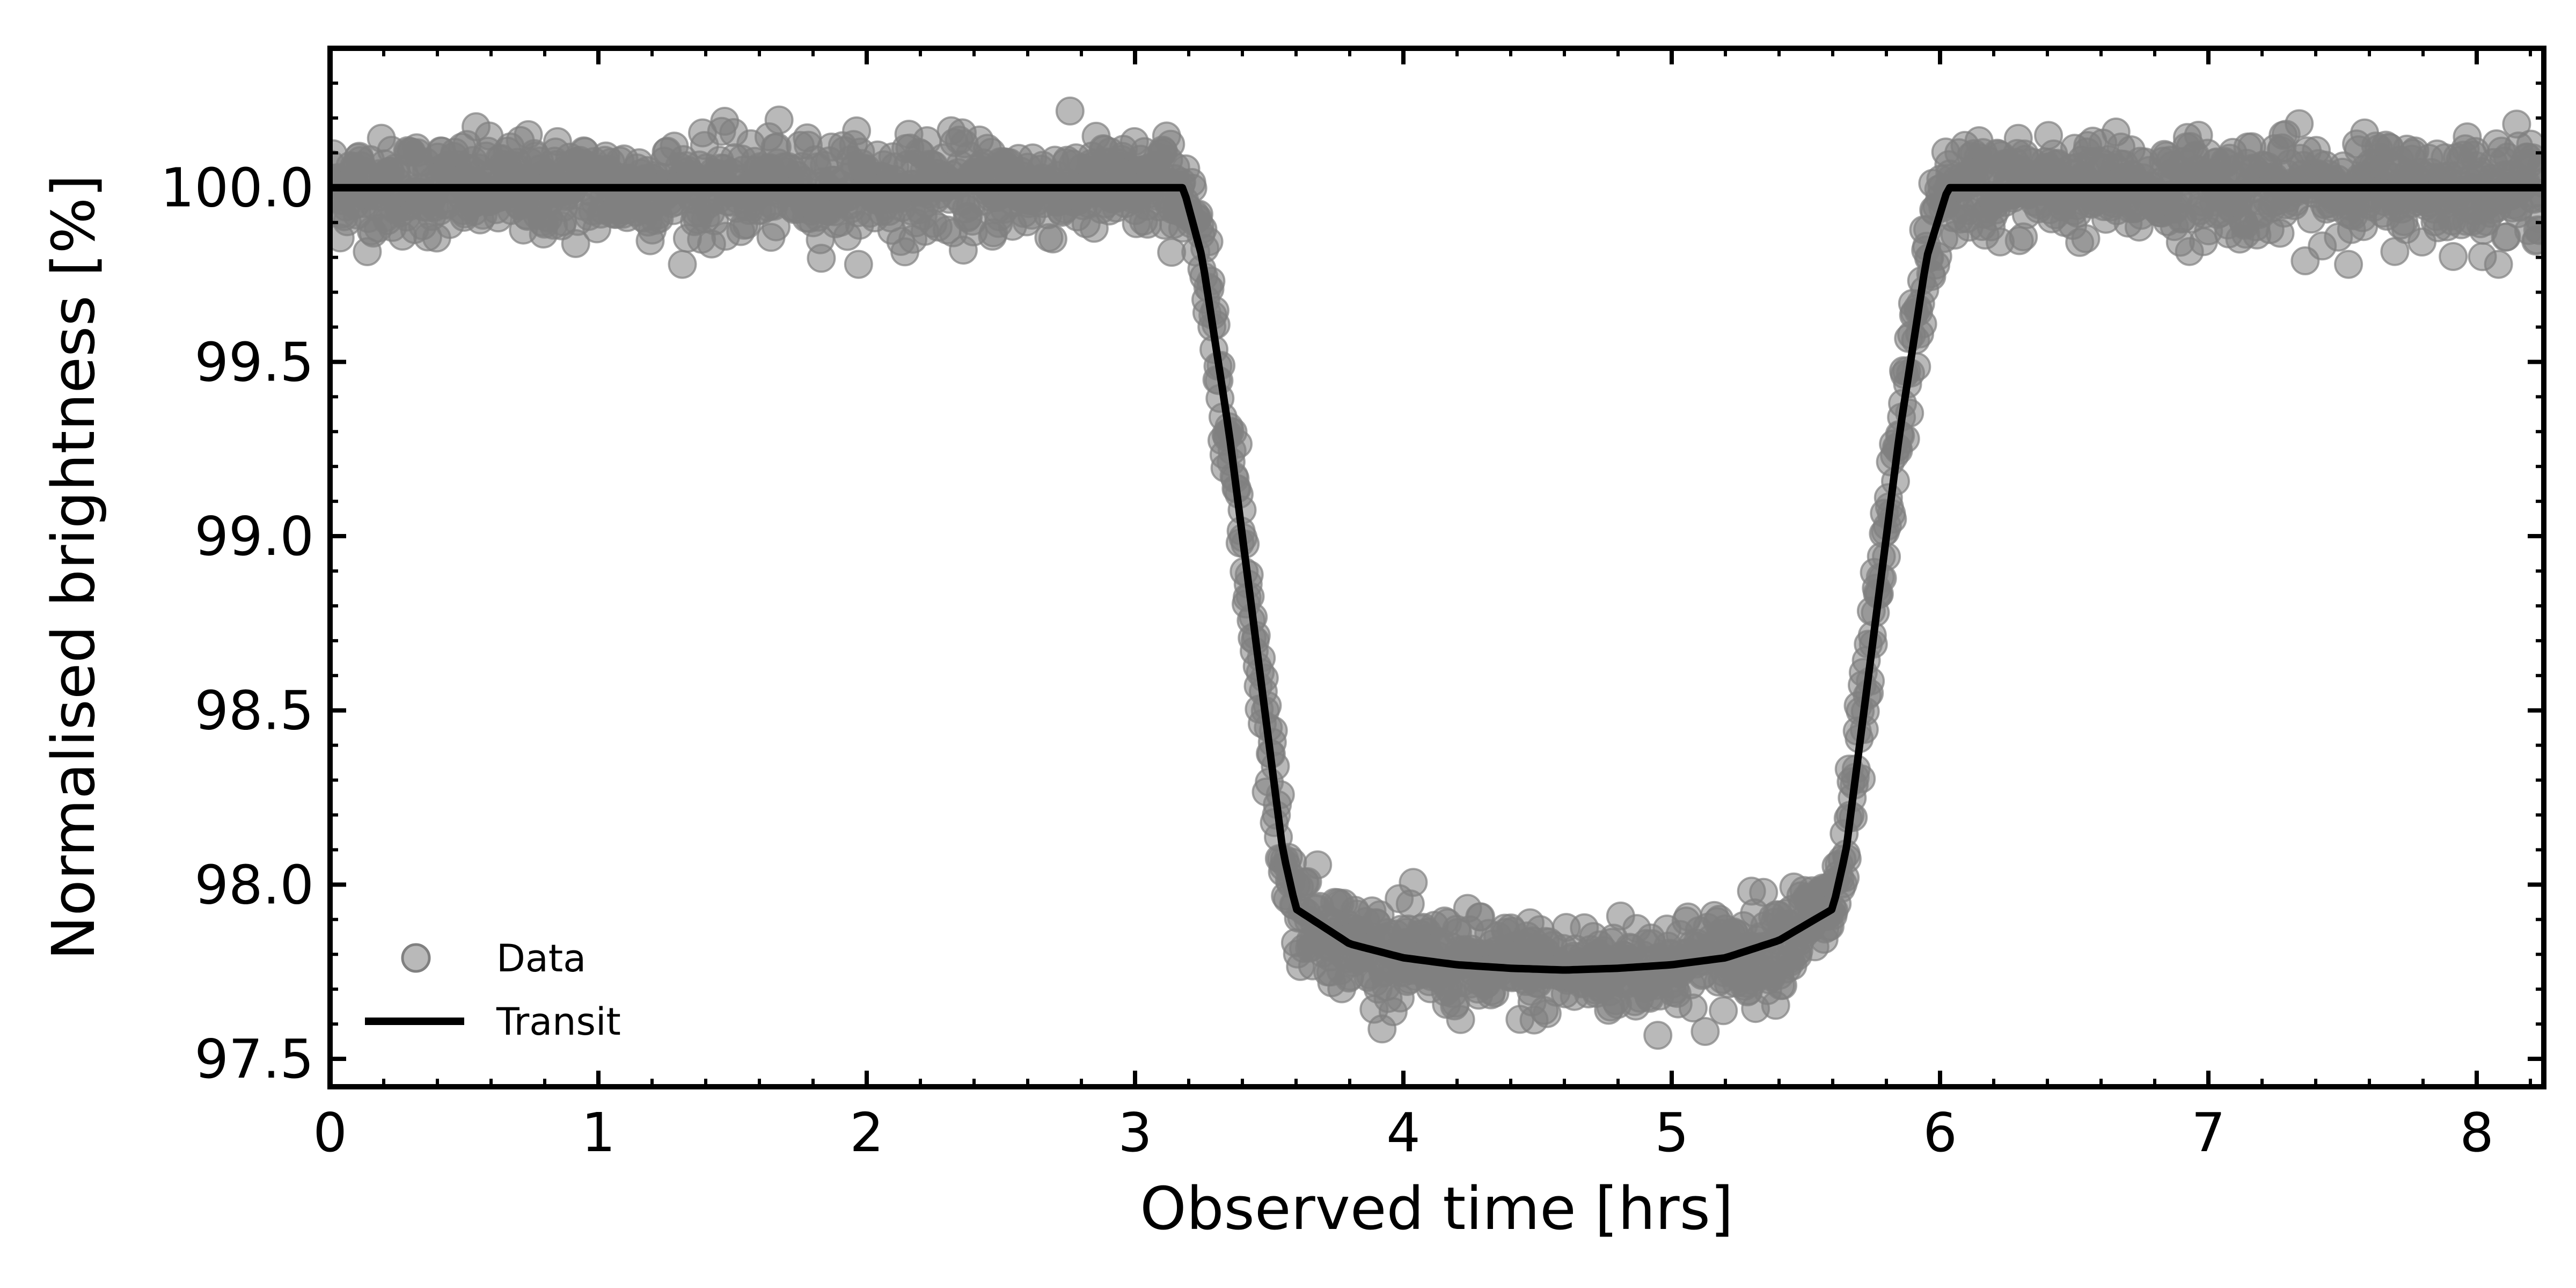 The height and width of the screenshot is (1288, 2576). I want to click on x-tick-label: 1, so click(598, 1132).